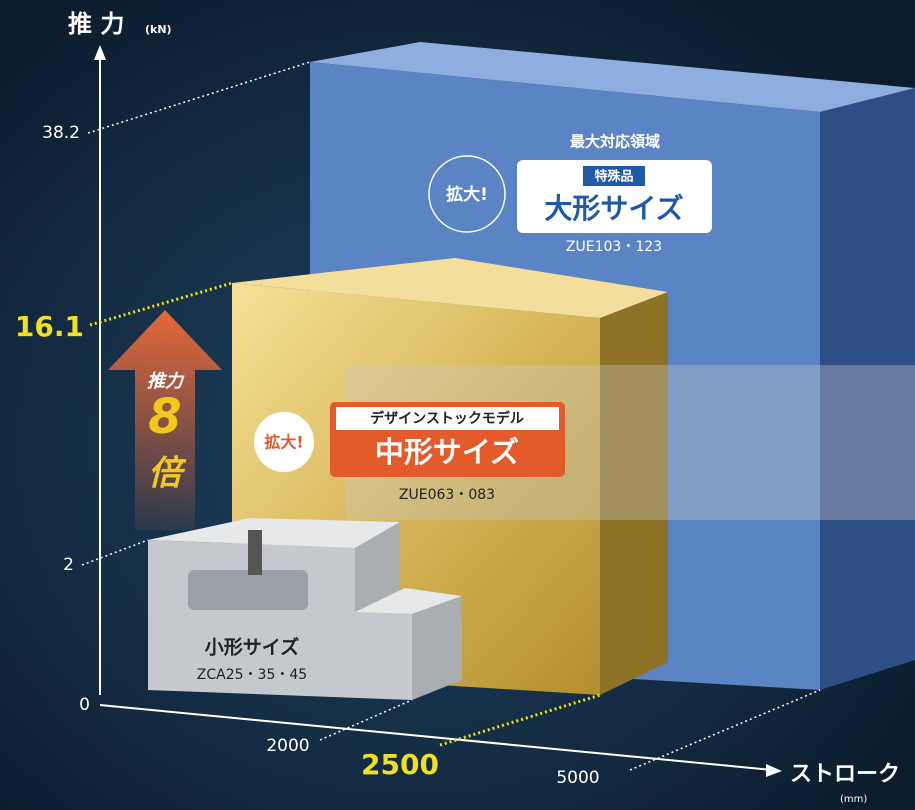 This screenshot has width=915, height=810. What do you see at coordinates (377, 567) in the screenshot?
I see `small-box-side` at bounding box center [377, 567].